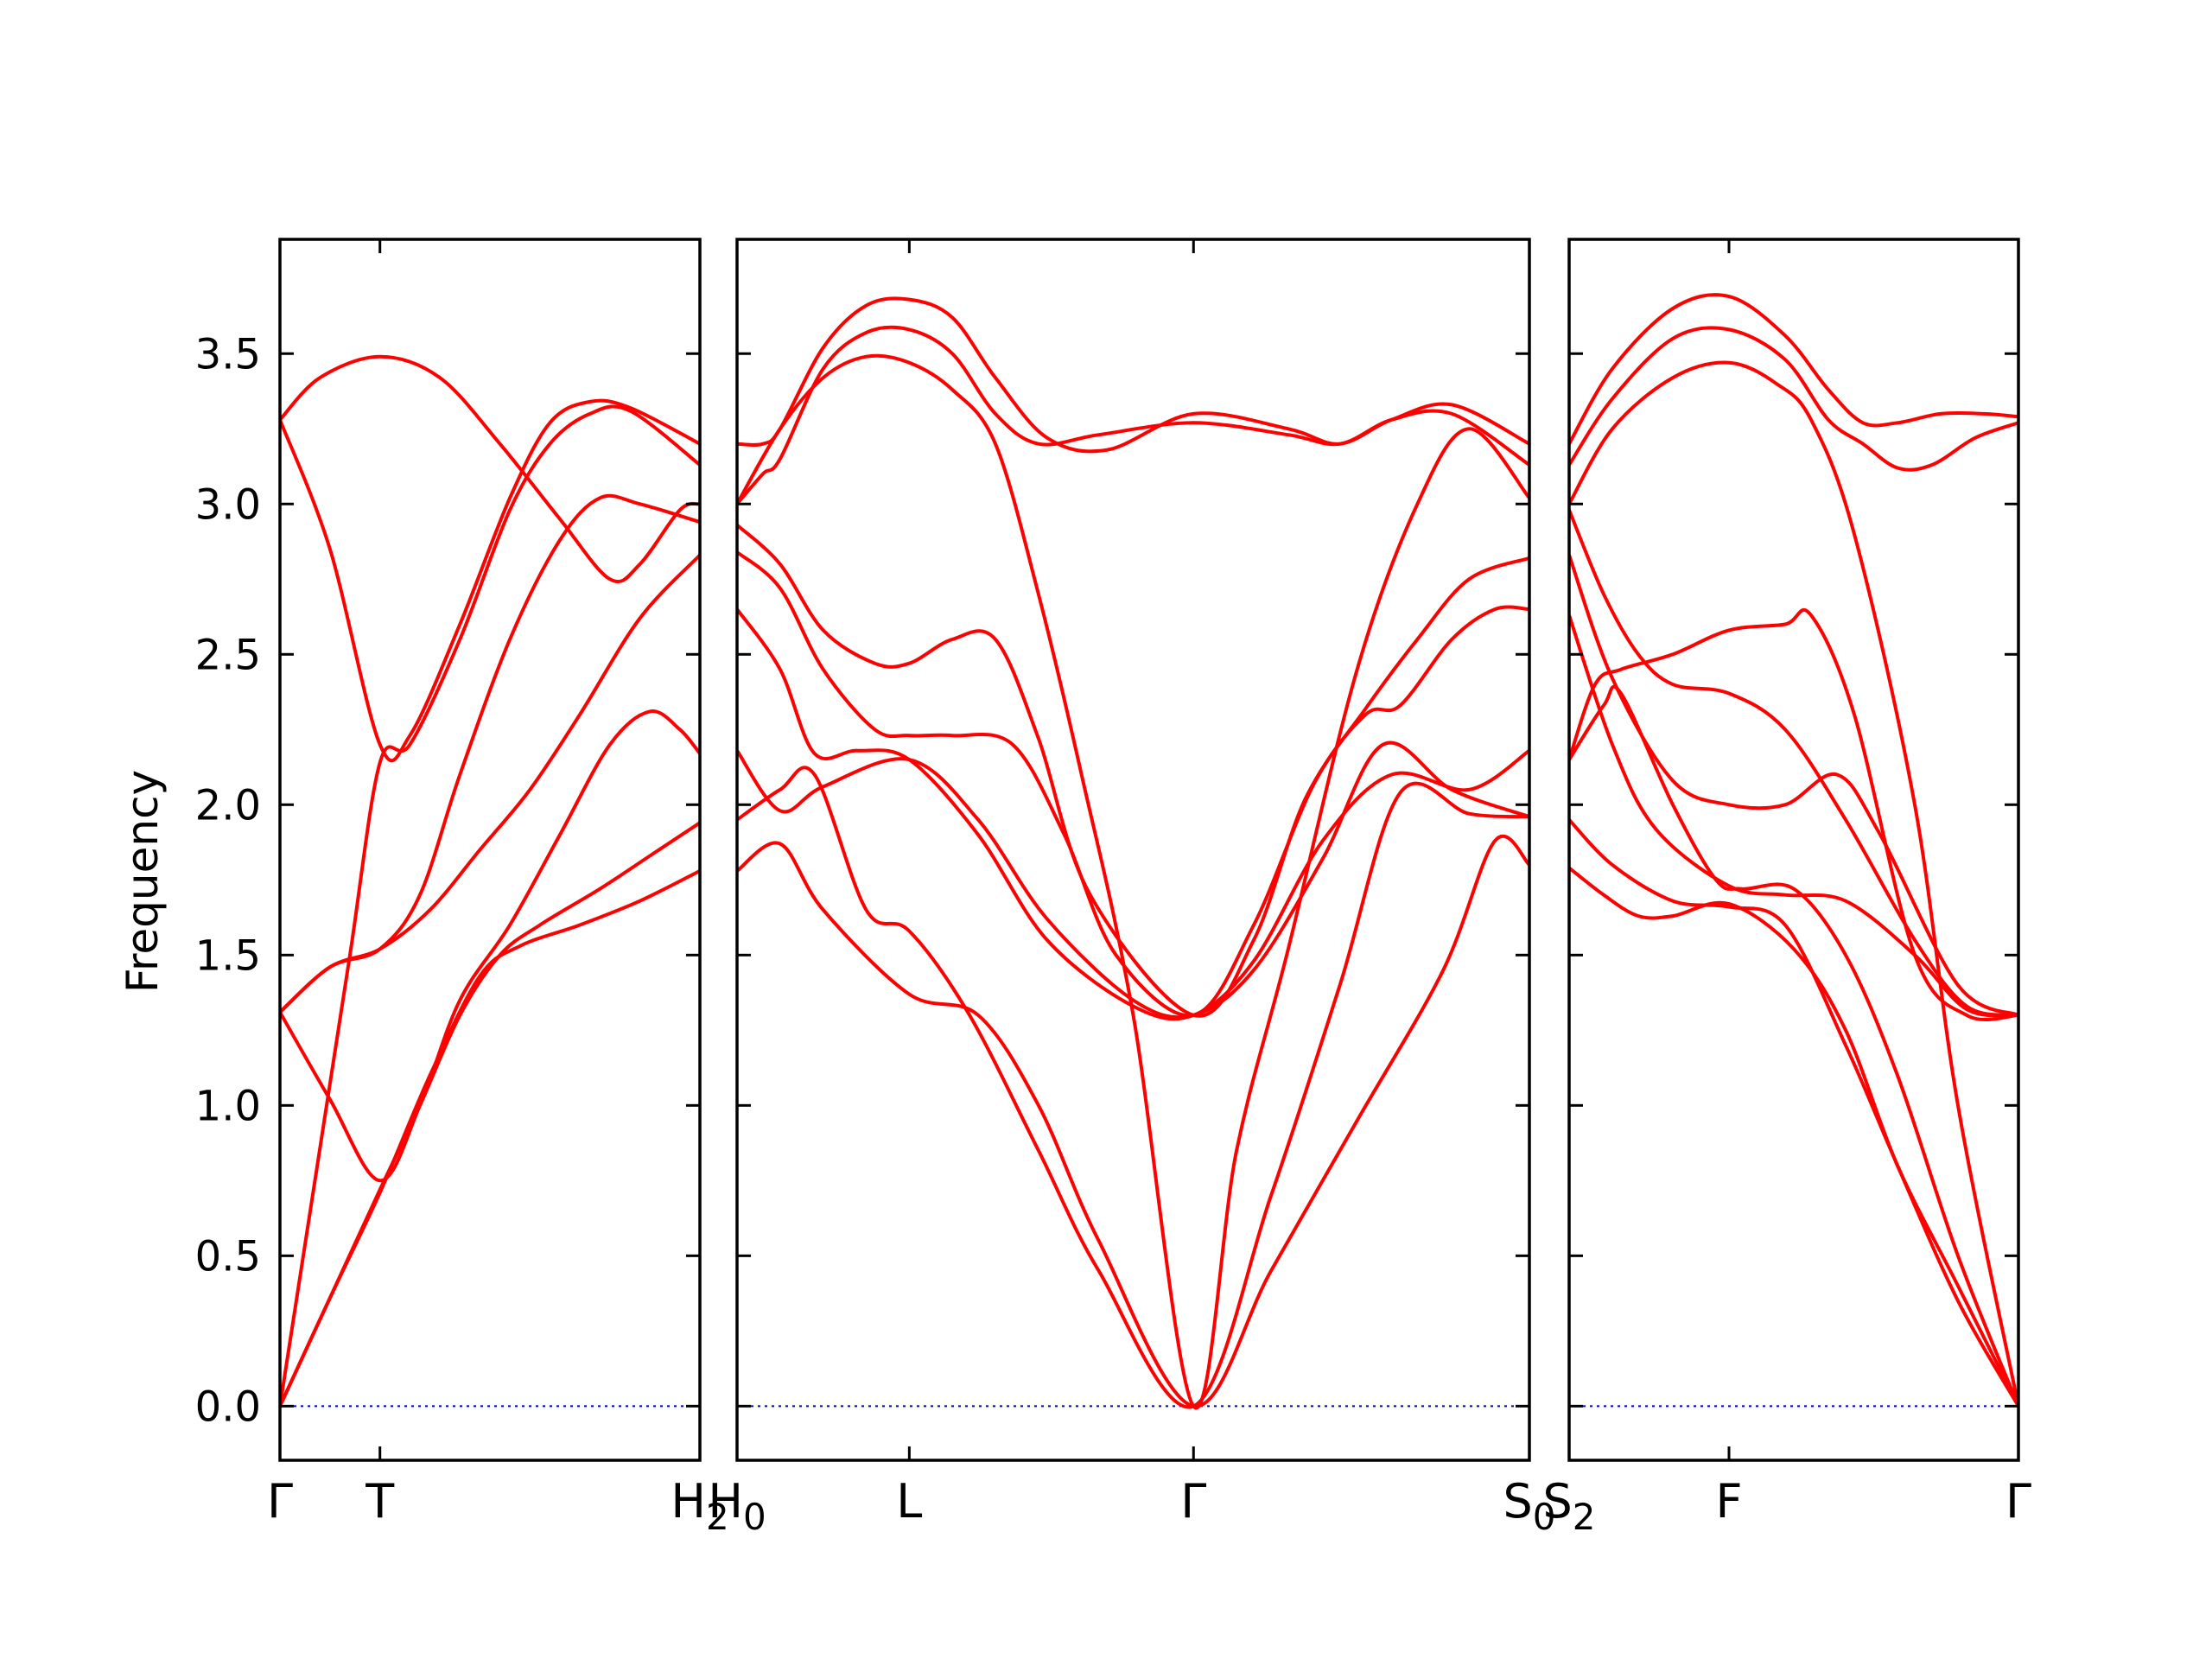 The image size is (2212, 1659). I want to click on y-tick-label: 1.0, so click(228, 1106).